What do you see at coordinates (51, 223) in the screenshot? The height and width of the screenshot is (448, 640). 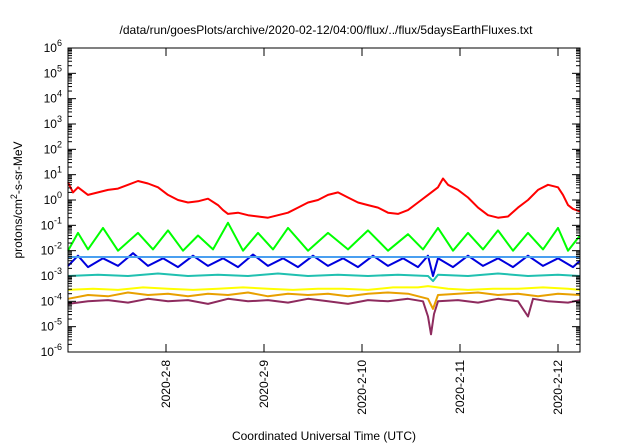 I see `y-tick-label: 10⁻¹` at bounding box center [51, 223].